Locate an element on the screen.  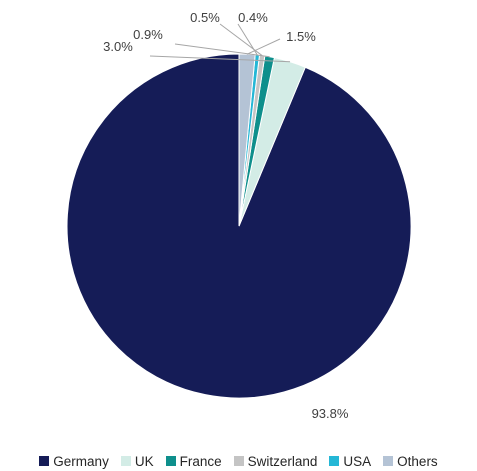
legend-item-france: France is located at coordinates (193, 461).